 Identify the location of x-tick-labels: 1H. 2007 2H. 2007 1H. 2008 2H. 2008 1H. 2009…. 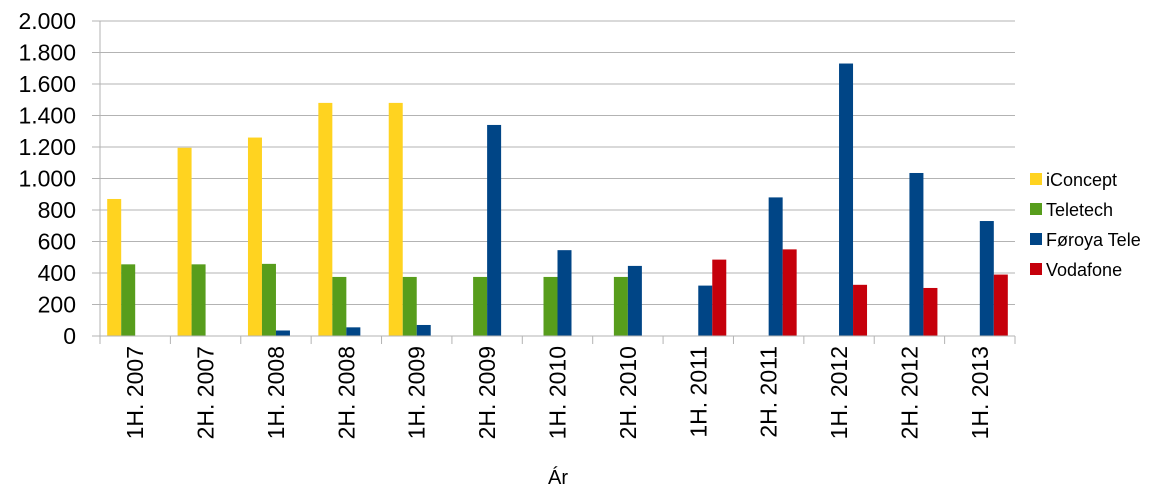
(557, 392).